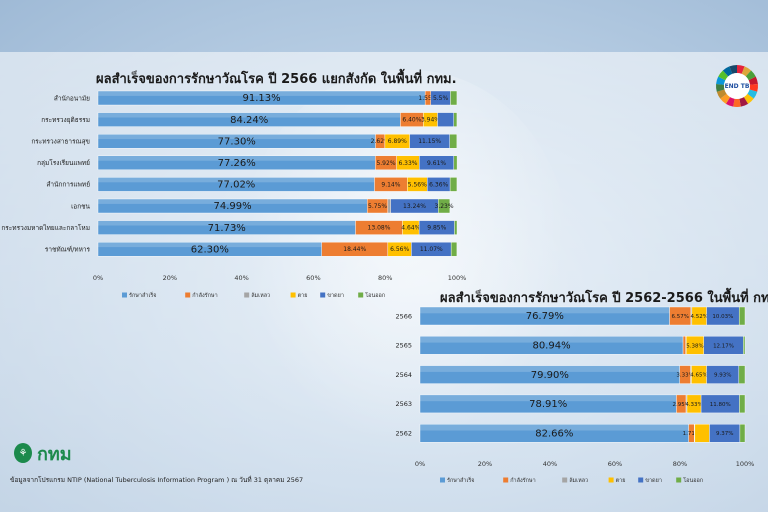 Image resolution: width=768 pixels, height=512 pixels. Describe the element at coordinates (303, 296) in the screenshot. I see `chart1-legend-label: ตาย` at that location.